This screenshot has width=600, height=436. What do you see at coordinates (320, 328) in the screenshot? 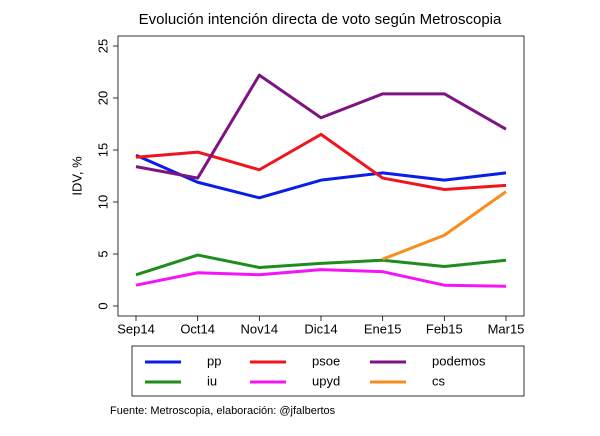
I see `x-tick-label: Dic14` at bounding box center [320, 328].